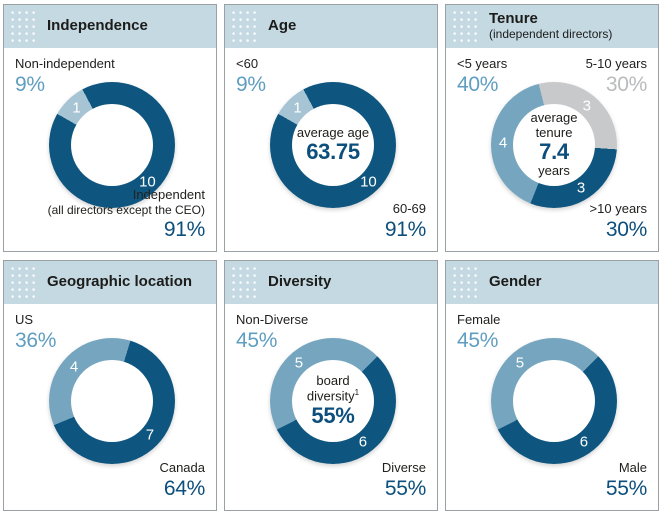 Image resolution: width=662 pixels, height=515 pixels. What do you see at coordinates (632, 468) in the screenshot?
I see `slice-label: Male` at bounding box center [632, 468].